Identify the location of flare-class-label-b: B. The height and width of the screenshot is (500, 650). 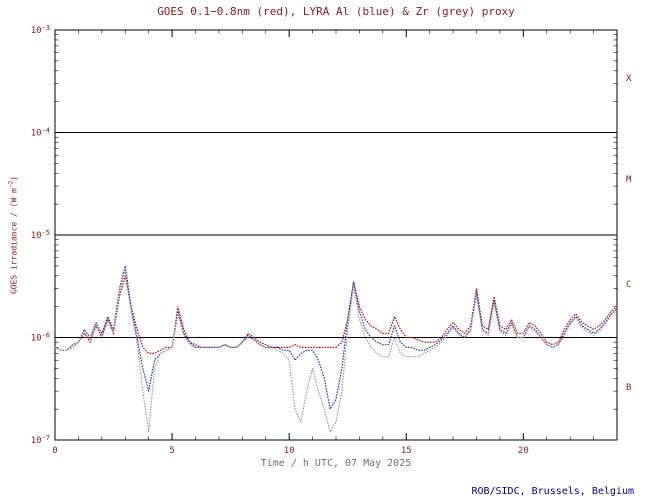
(629, 388).